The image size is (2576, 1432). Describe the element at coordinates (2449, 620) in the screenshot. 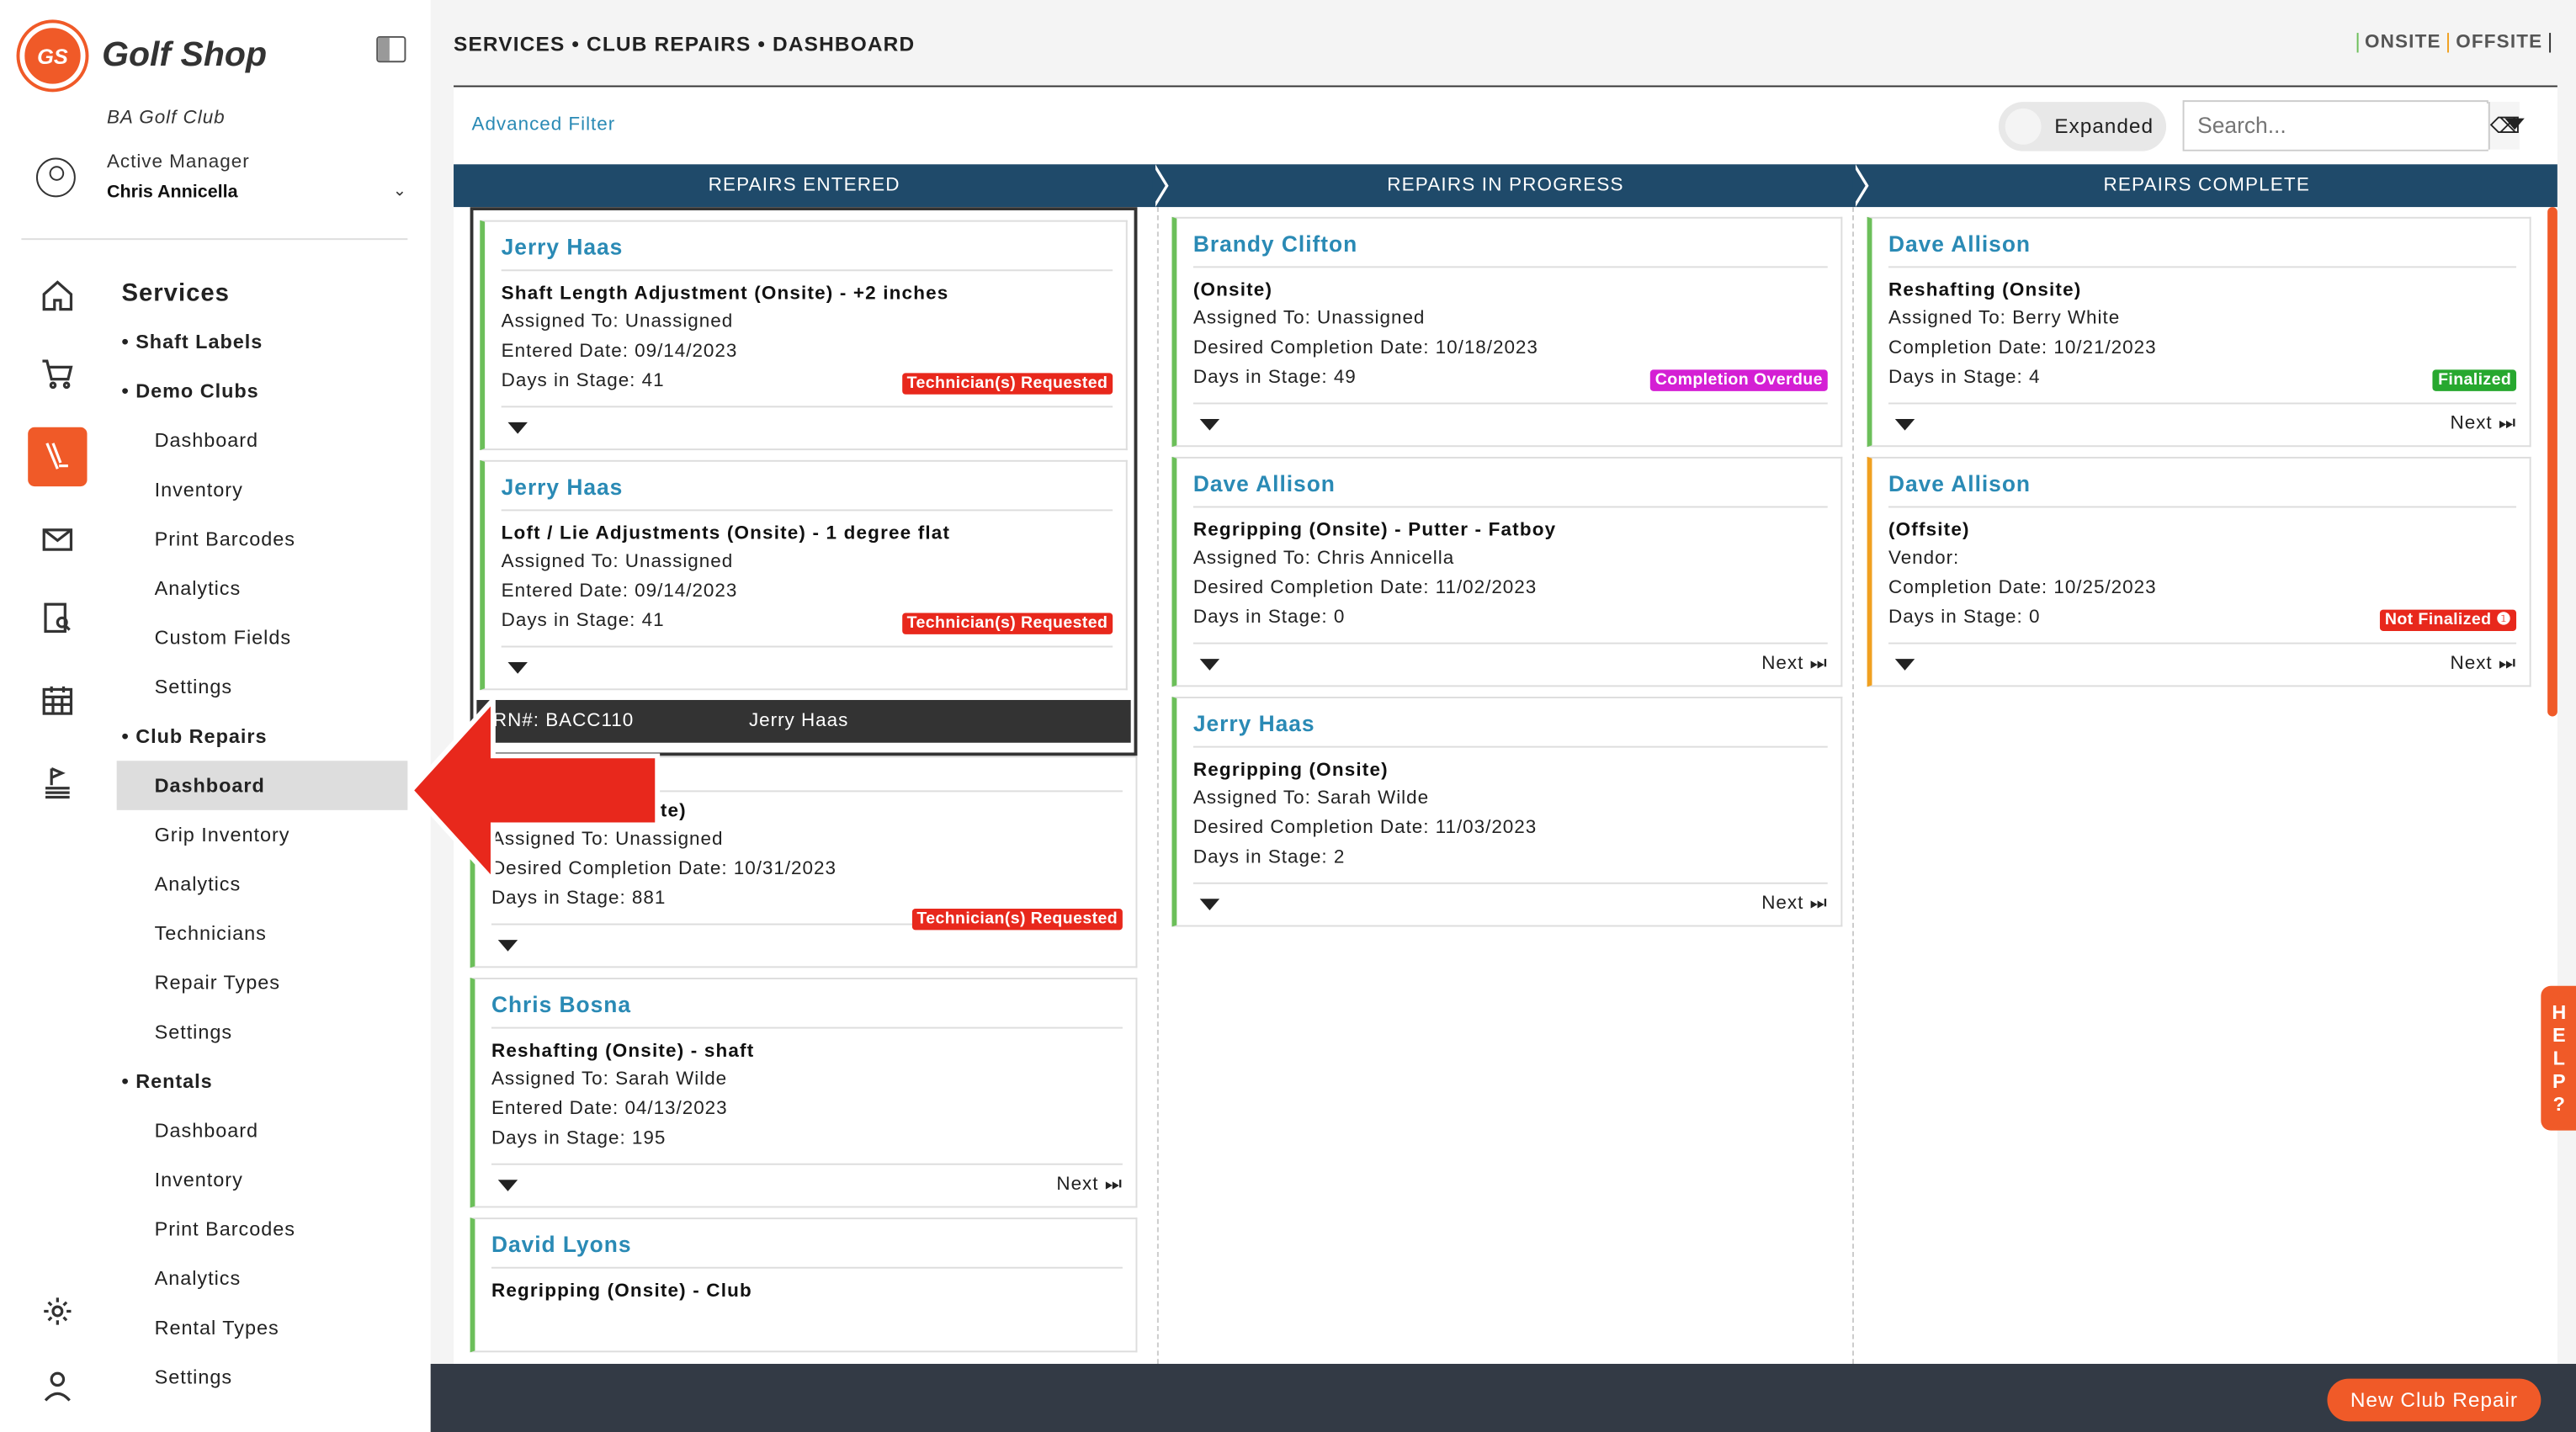

I see `status-badge: Not Finalized ❶` at that location.